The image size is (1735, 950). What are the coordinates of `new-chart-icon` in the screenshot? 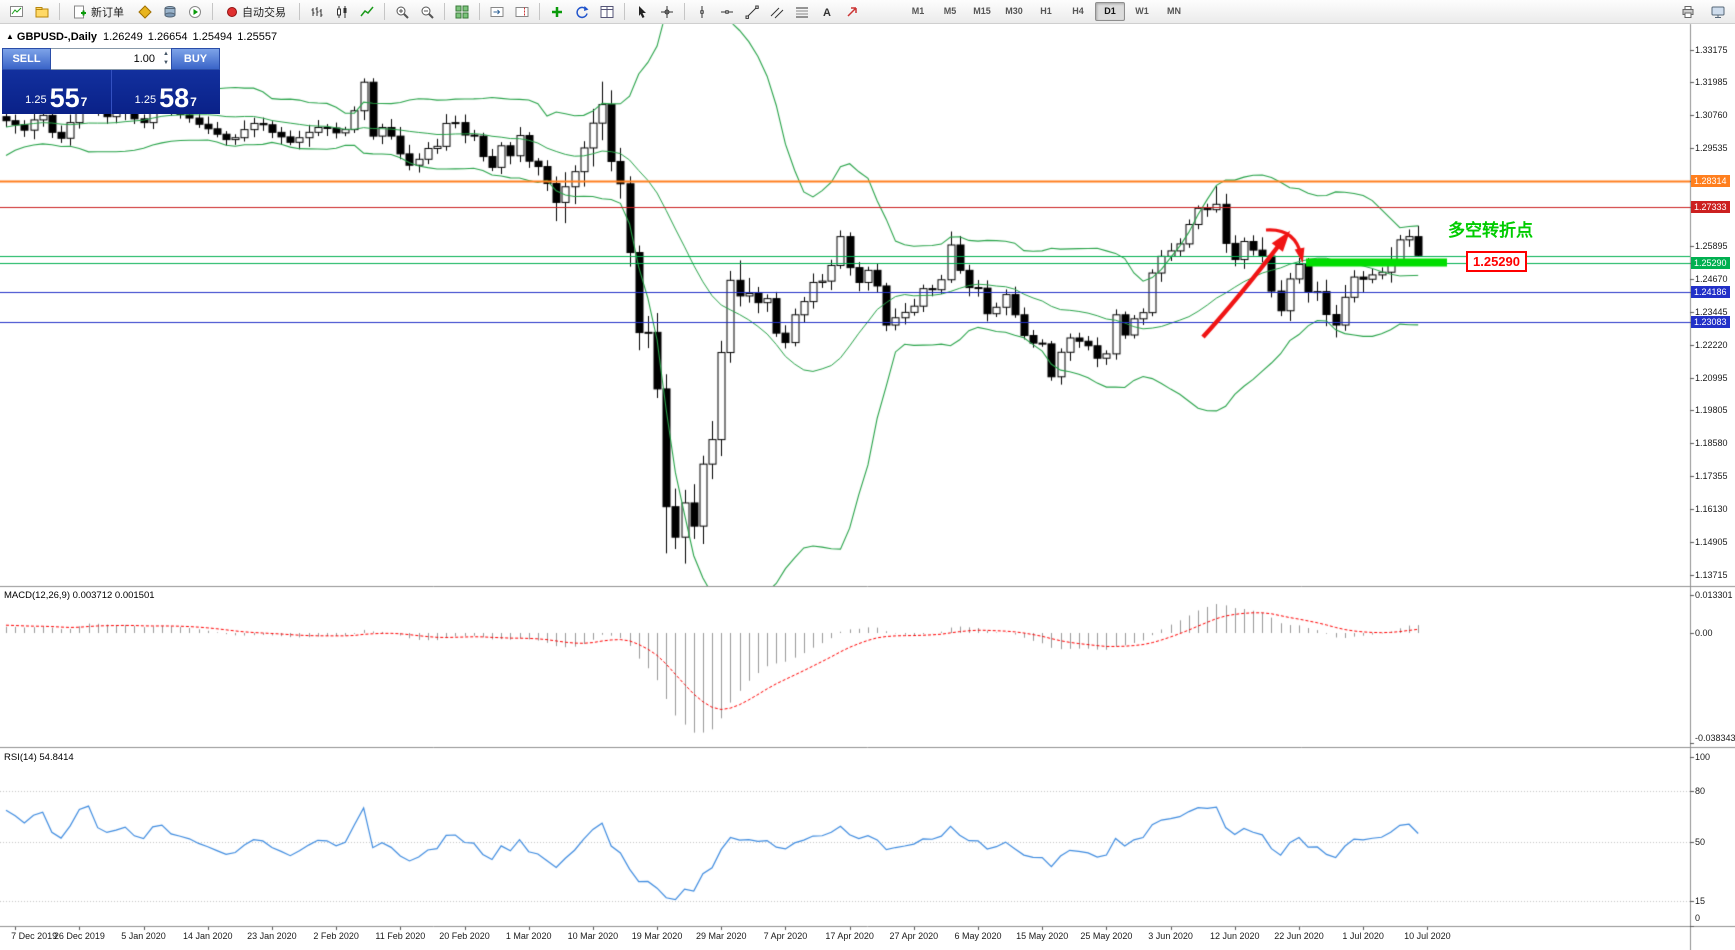 It's located at (17, 12).